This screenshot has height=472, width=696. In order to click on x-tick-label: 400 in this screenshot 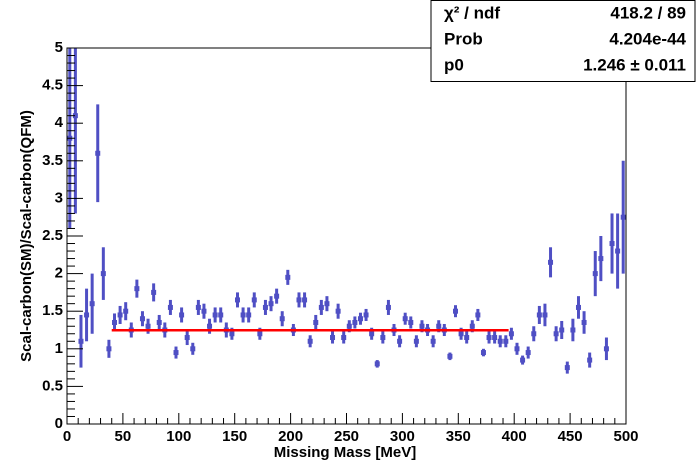, I will do `click(514, 436)`.